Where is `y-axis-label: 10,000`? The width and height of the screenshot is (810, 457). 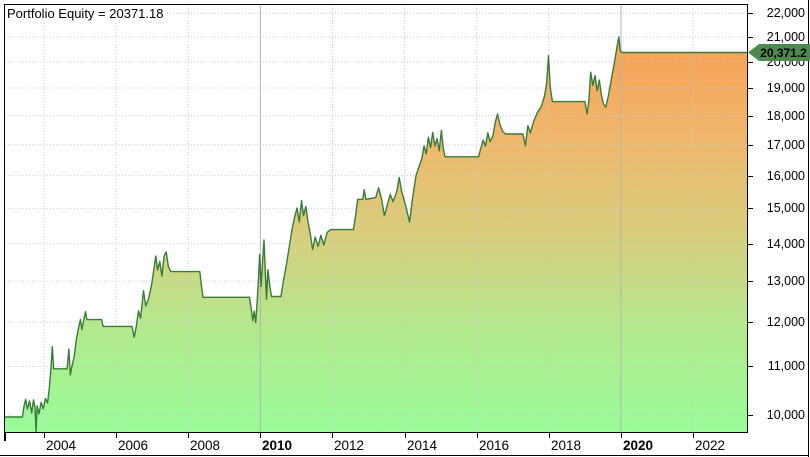
y-axis-label: 10,000 is located at coordinates (785, 415).